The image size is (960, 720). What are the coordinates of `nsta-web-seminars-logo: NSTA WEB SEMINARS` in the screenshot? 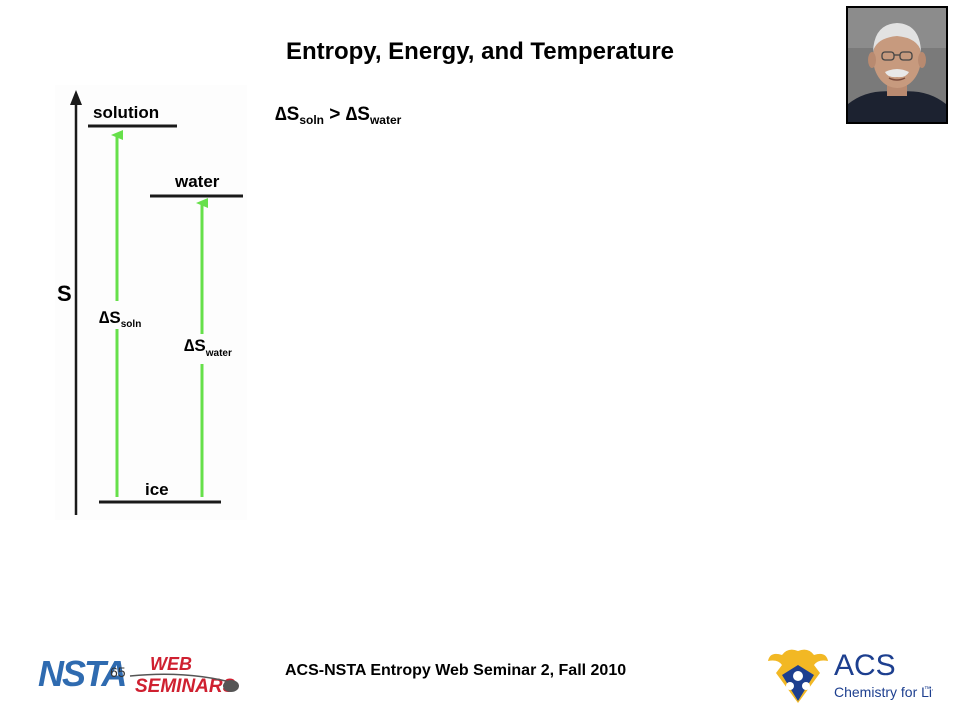 It's located at (140, 673).